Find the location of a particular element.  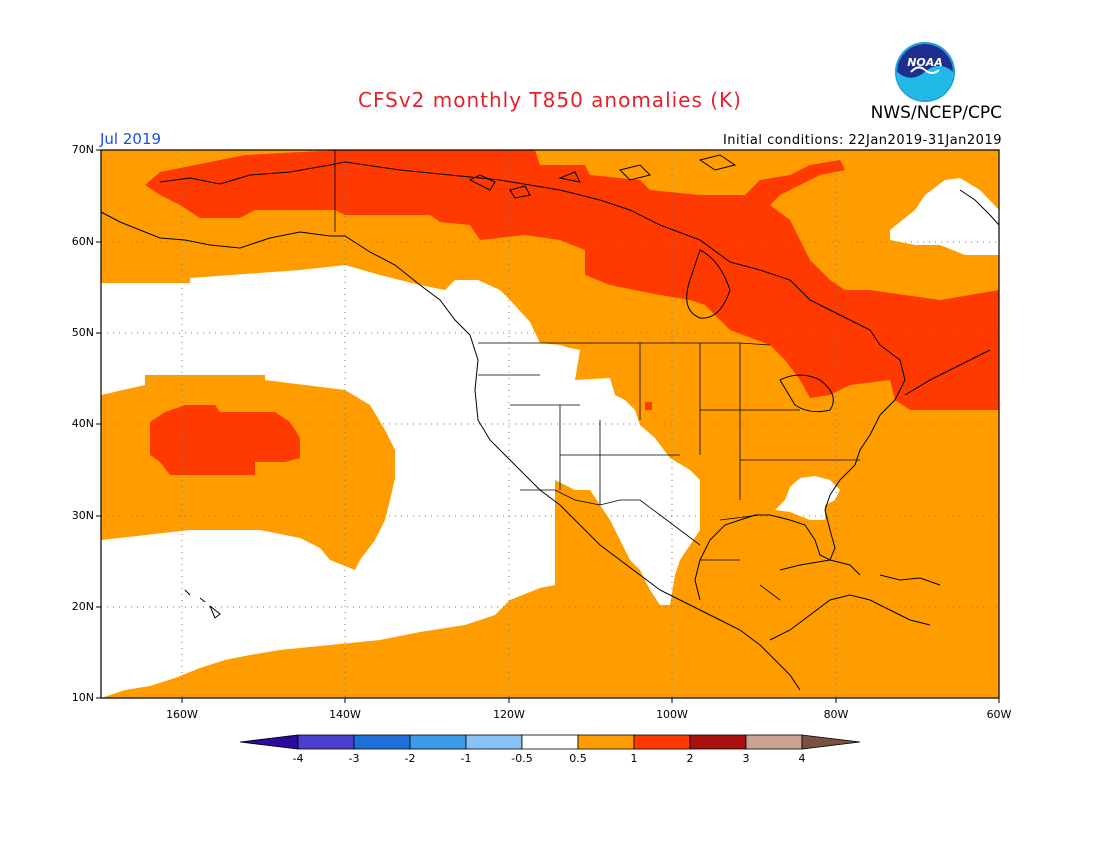

lon-label-140w: 140W is located at coordinates (345, 714).